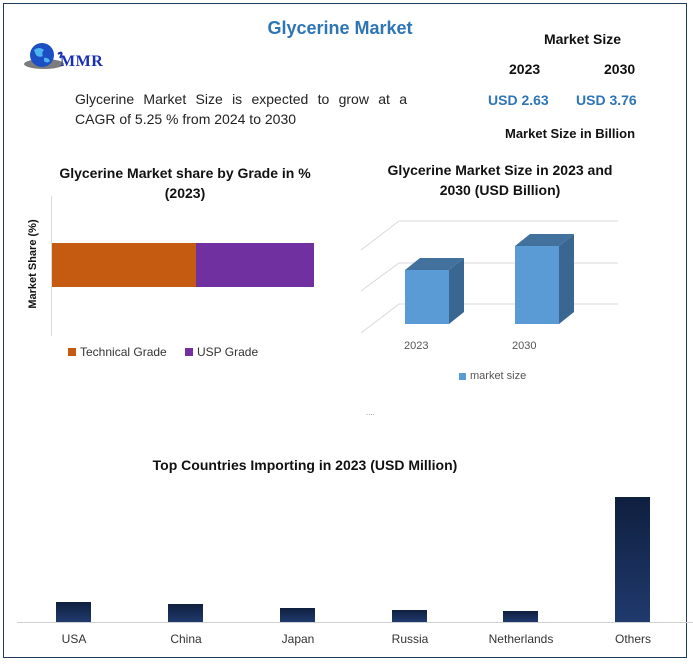 The width and height of the screenshot is (693, 665). What do you see at coordinates (124, 265) in the screenshot?
I see `technical-grade-bar` at bounding box center [124, 265].